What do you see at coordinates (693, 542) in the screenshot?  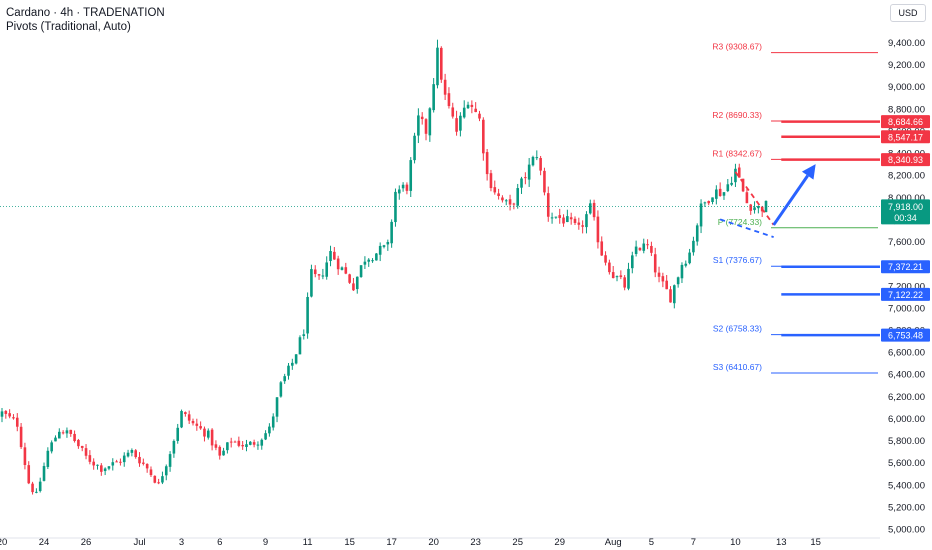 I see `x-tick-label: 7` at bounding box center [693, 542].